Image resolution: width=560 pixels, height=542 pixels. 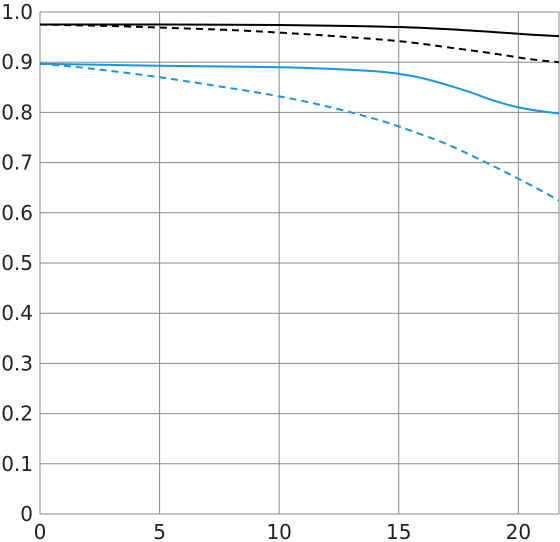 I want to click on x-tick-label: 5, so click(x=159, y=531).